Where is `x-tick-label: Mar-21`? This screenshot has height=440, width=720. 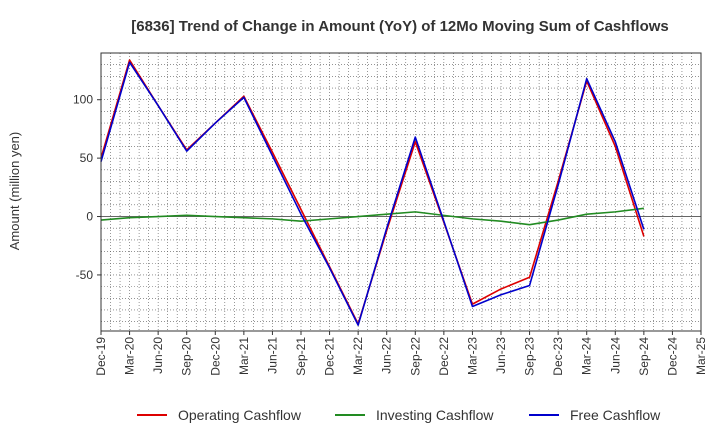 x-tick-label: Mar-21 is located at coordinates (244, 356).